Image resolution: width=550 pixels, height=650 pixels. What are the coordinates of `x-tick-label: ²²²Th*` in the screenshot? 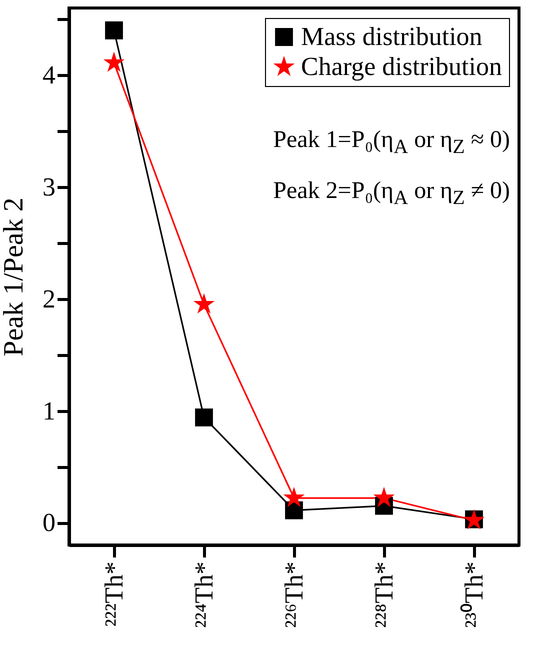 It's located at (114, 594).